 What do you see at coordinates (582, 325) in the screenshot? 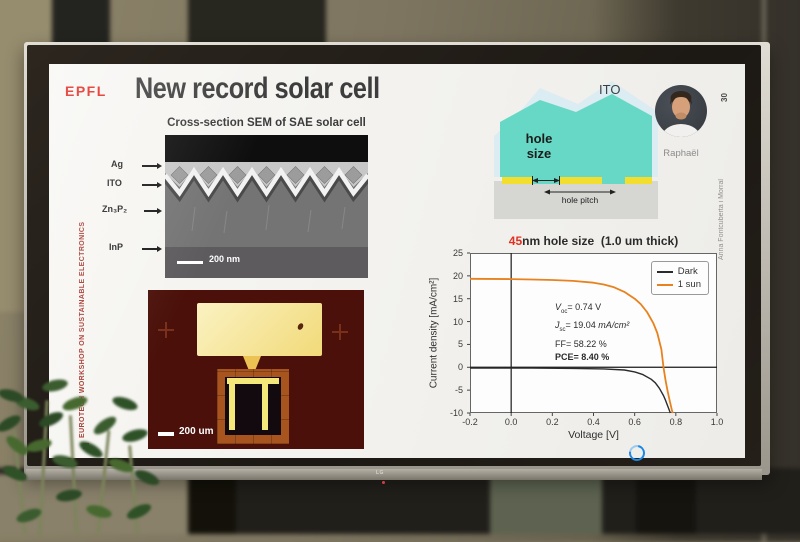
I see `jsc-value: = 19.04` at bounding box center [582, 325].